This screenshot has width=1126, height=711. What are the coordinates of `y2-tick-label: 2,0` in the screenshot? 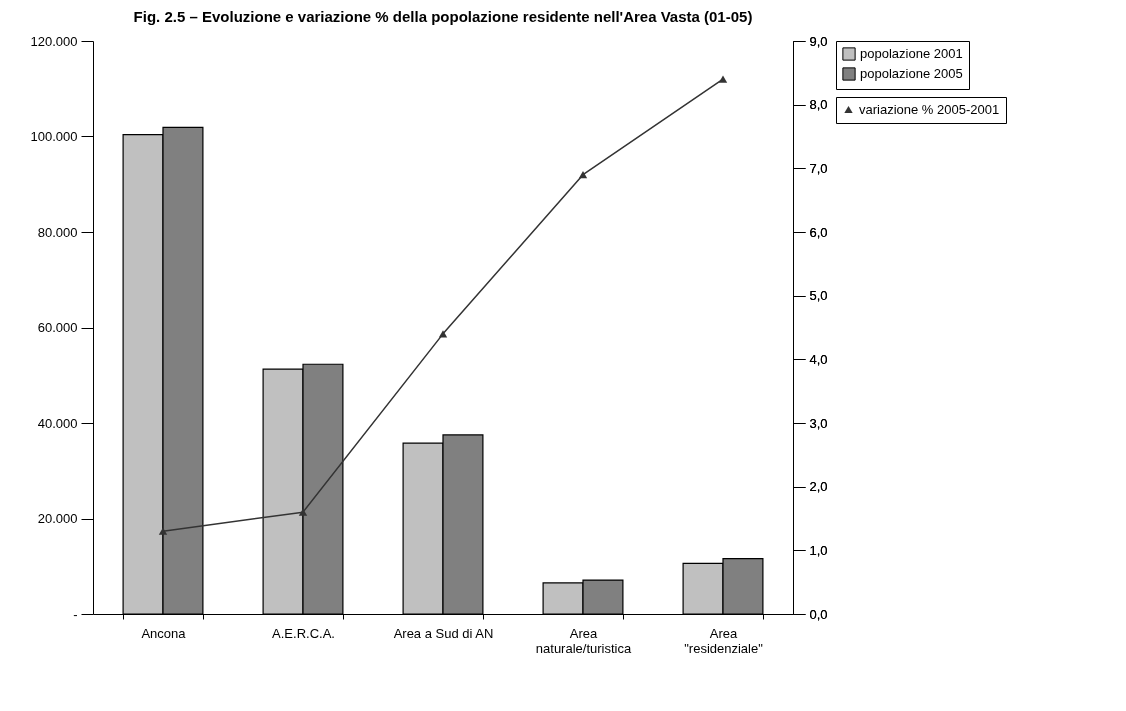 It's located at (818, 487).